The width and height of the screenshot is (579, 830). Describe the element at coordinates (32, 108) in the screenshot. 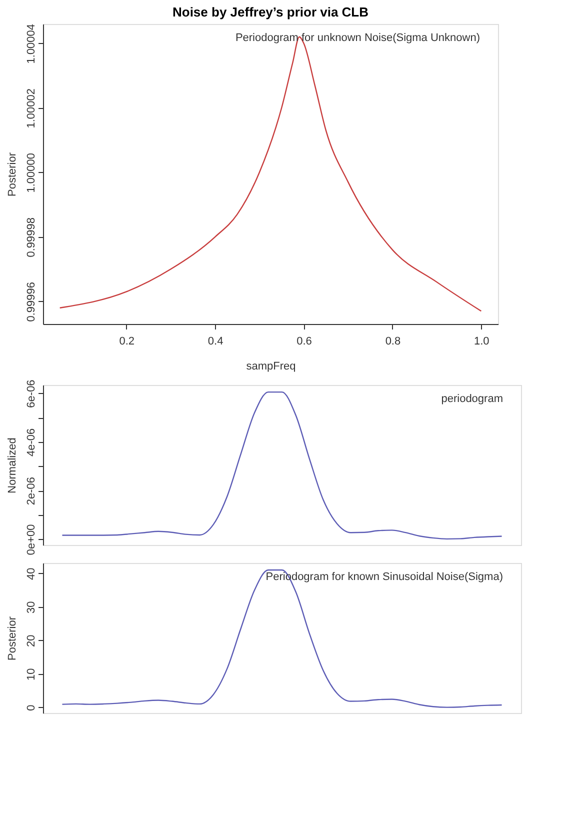

I see `y-tick-label: 1.00002` at that location.